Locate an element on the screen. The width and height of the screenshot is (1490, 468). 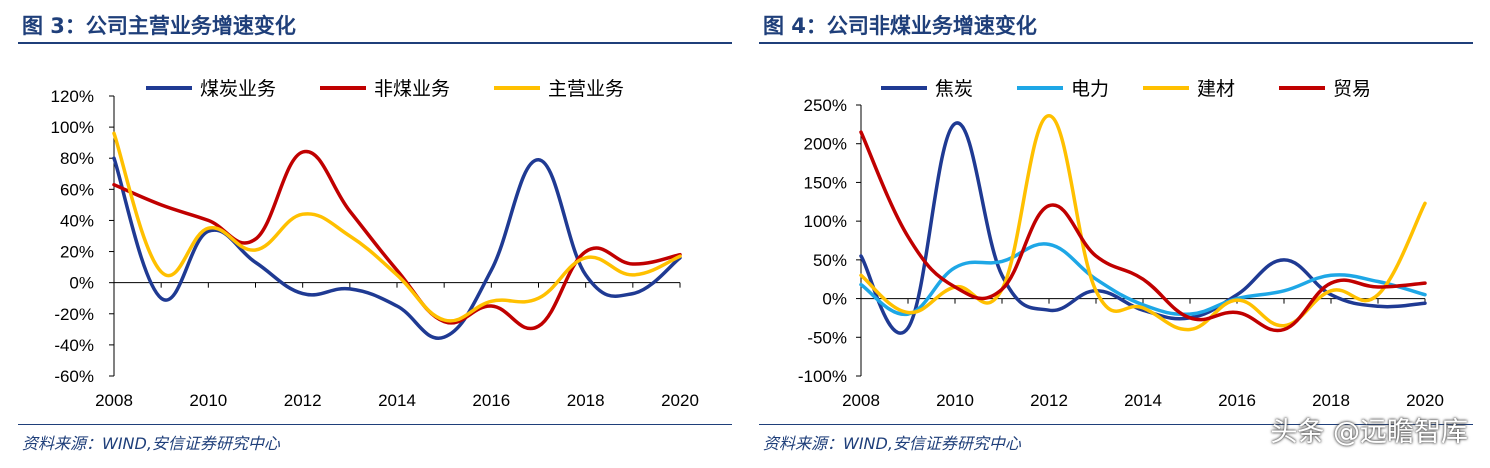
y-tick-label: 50% is located at coordinates (830, 260).